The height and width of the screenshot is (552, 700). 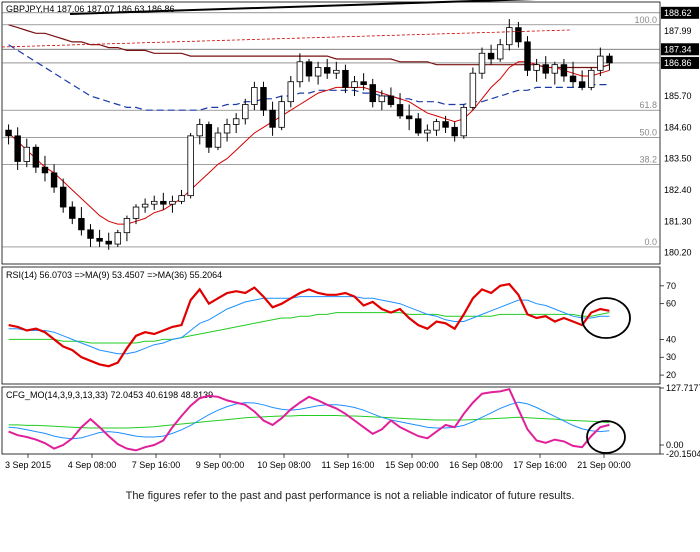 What do you see at coordinates (668, 330) in the screenshot?
I see `rsi-axis: 70 60 40 30 20` at bounding box center [668, 330].